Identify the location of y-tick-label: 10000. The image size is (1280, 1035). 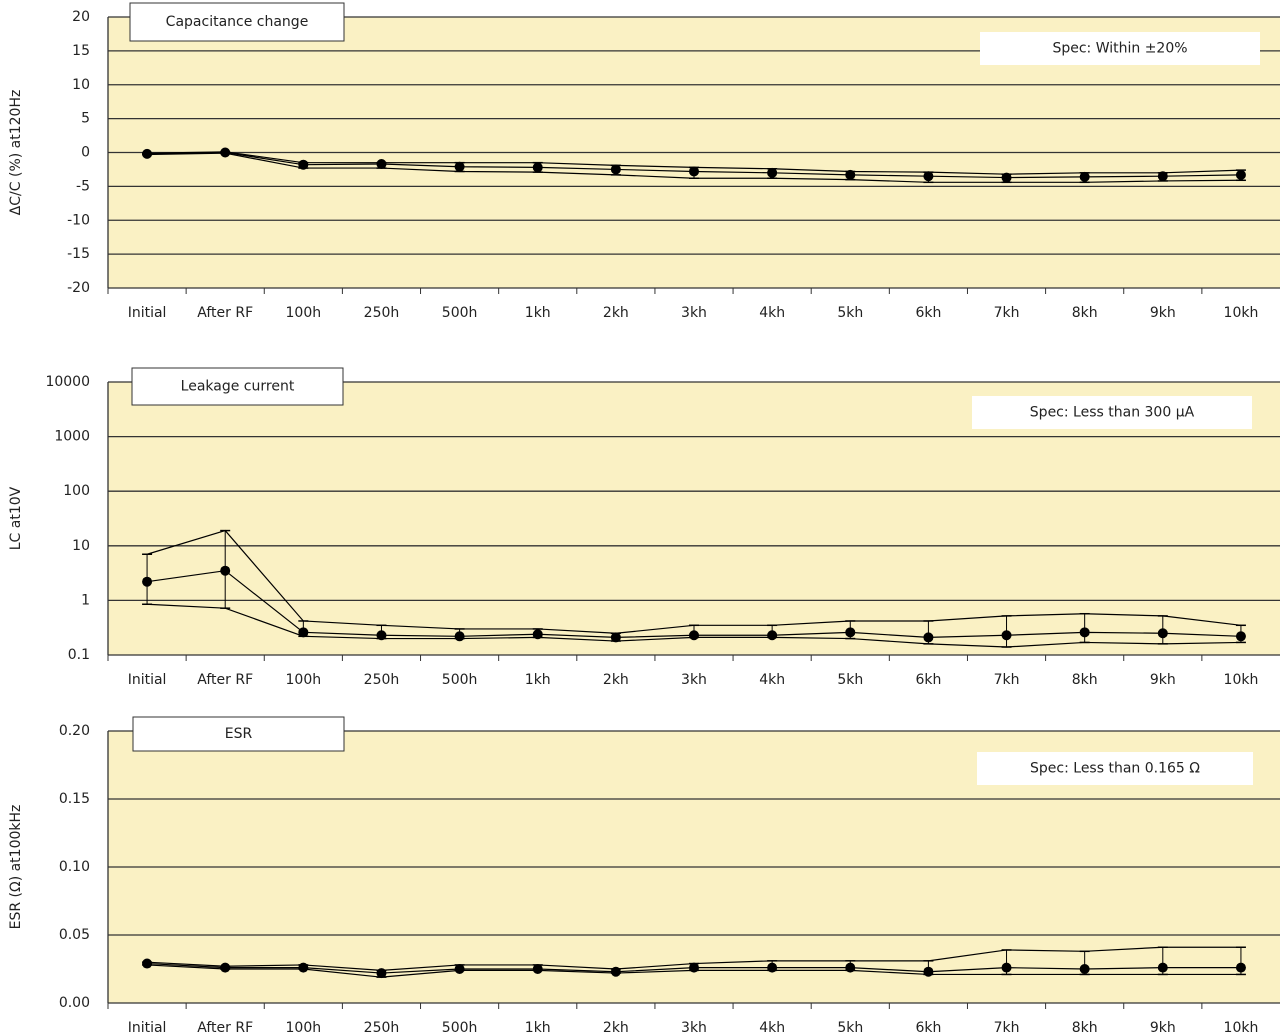
(67, 382).